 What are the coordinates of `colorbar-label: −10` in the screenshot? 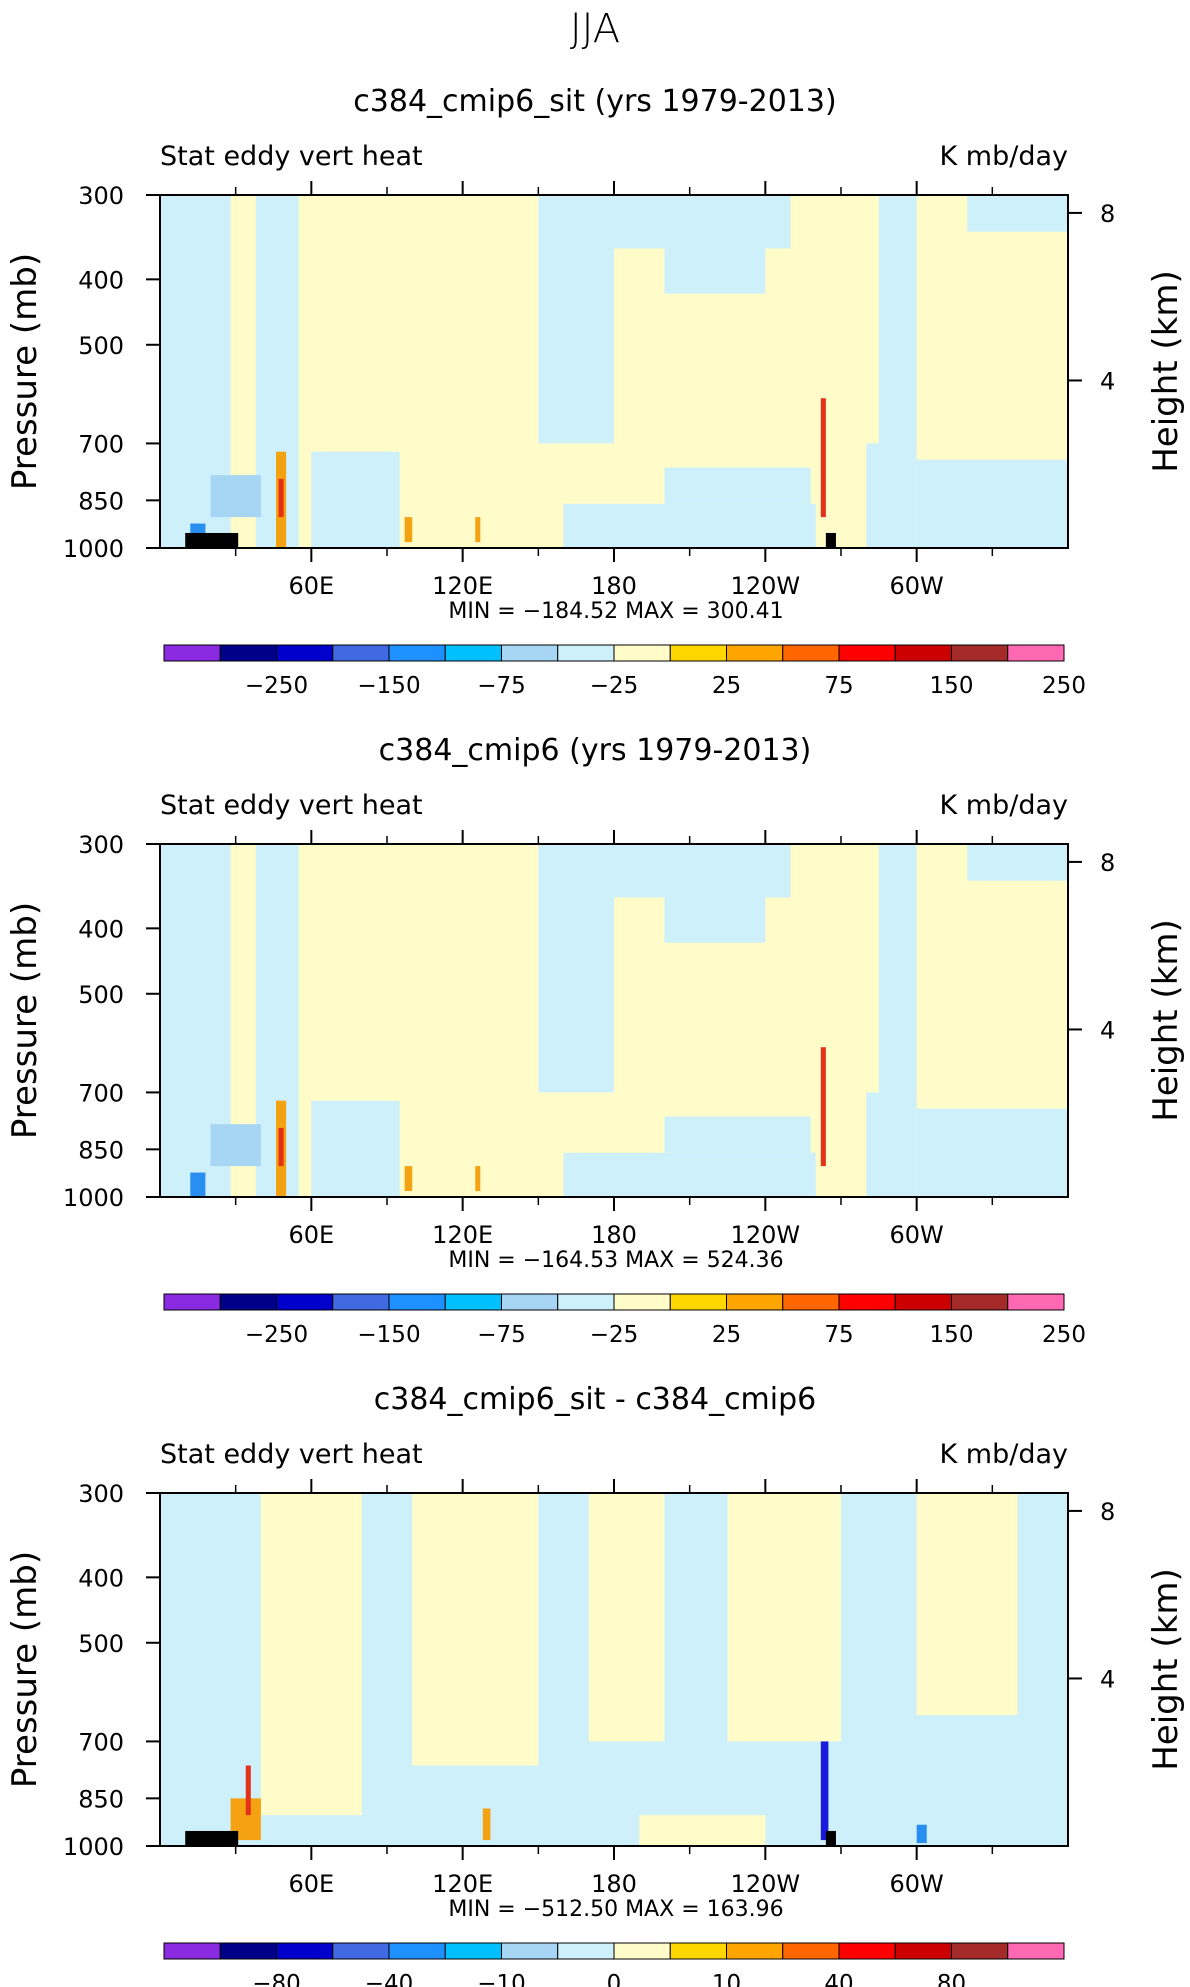 It's located at (501, 1979).